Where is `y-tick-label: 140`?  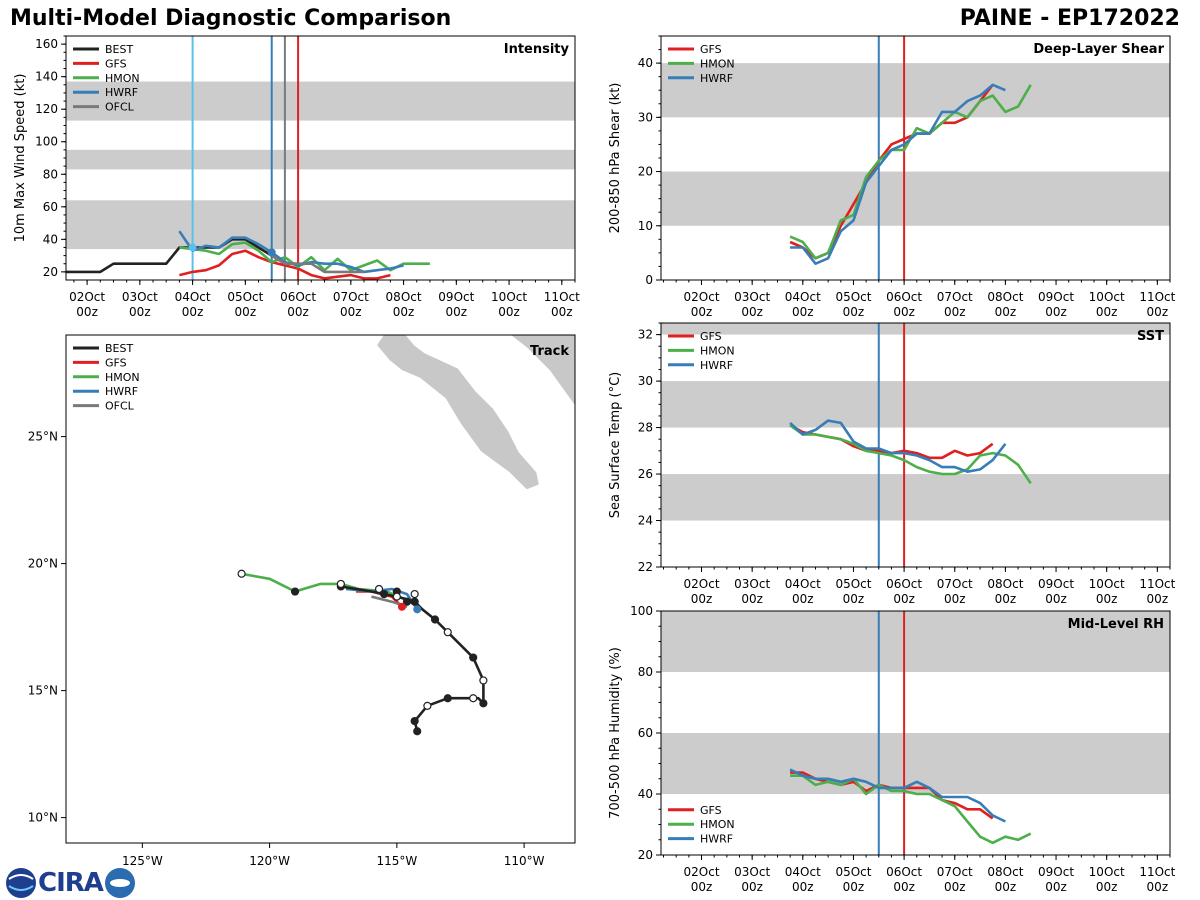 y-tick-label: 140 is located at coordinates (46, 77).